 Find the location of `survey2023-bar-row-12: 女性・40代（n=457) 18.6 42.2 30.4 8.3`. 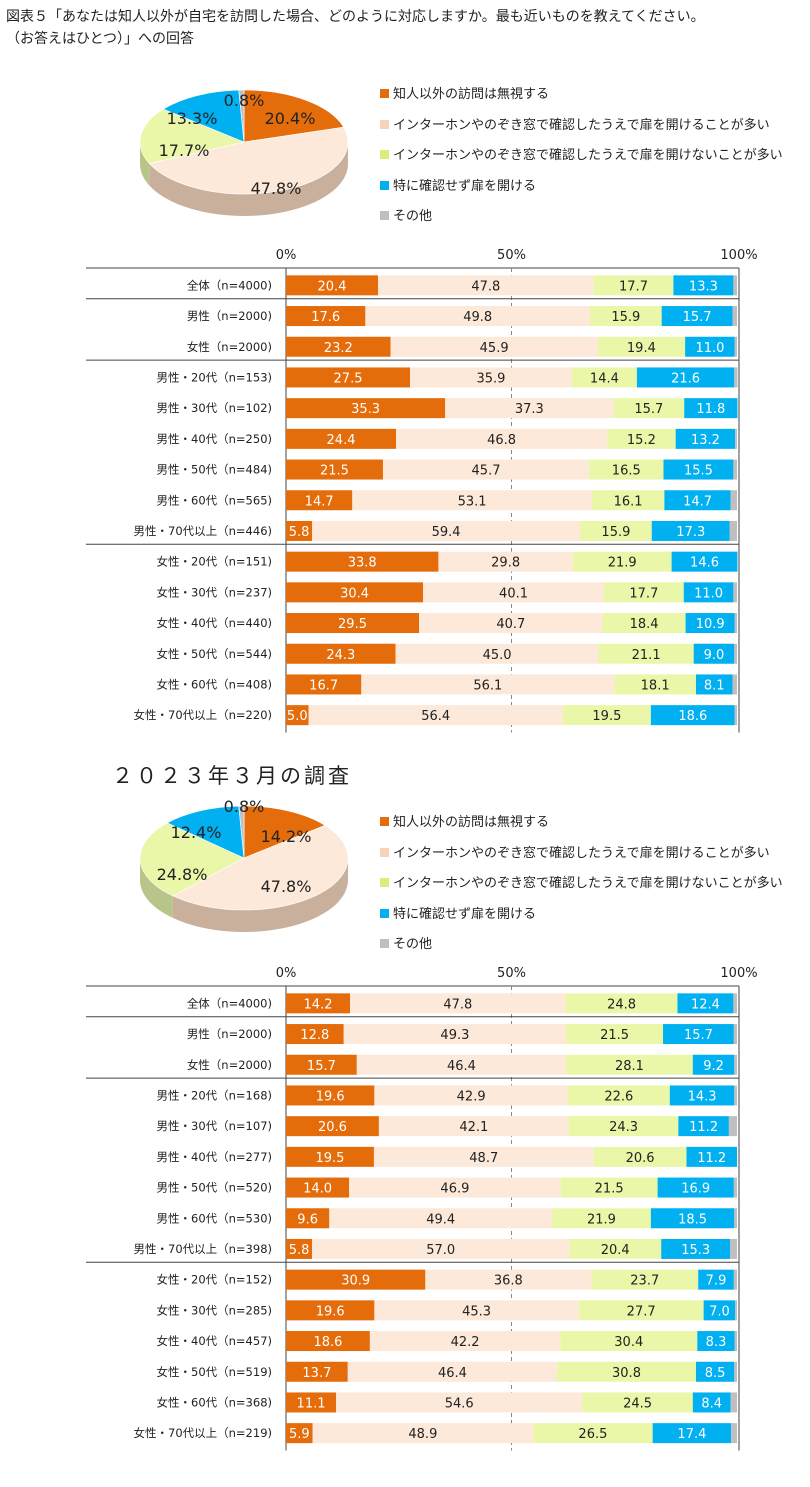

survey2023-bar-row-12: 女性・40代（n=457) 18.6 42.2 30.4 8.3 is located at coordinates (447, 1341).